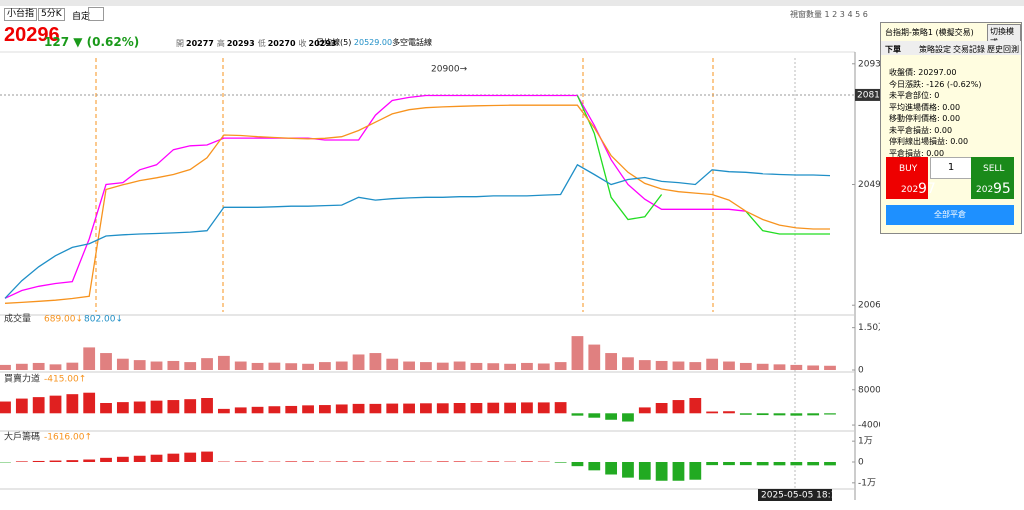 The image size is (1024, 510). What do you see at coordinates (1003, 49) in the screenshot?
I see `tab: 歷史回測` at bounding box center [1003, 49].